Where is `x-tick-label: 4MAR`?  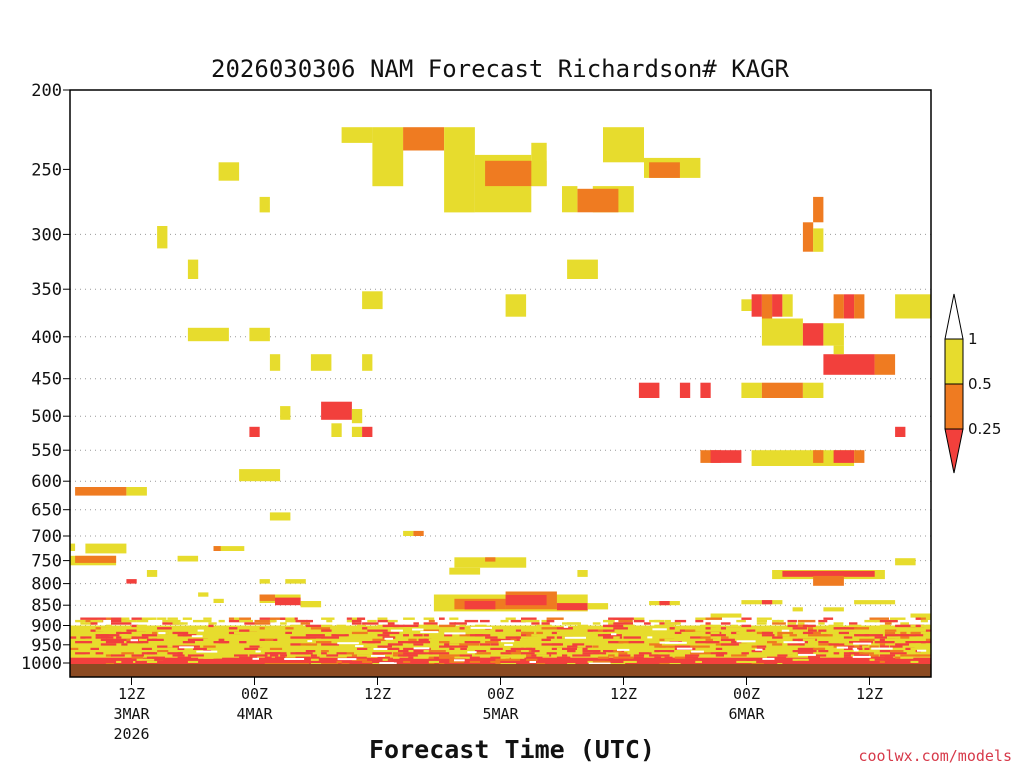
x-tick-label: 4MAR is located at coordinates (254, 714).